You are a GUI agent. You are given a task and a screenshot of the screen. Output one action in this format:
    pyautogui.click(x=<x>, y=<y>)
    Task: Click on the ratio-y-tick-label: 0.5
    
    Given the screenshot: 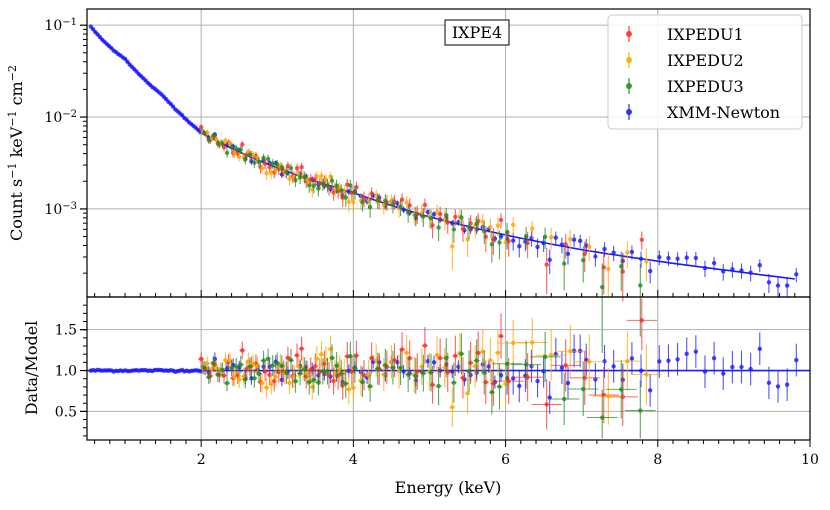 What is the action you would take?
    pyautogui.click(x=66, y=412)
    